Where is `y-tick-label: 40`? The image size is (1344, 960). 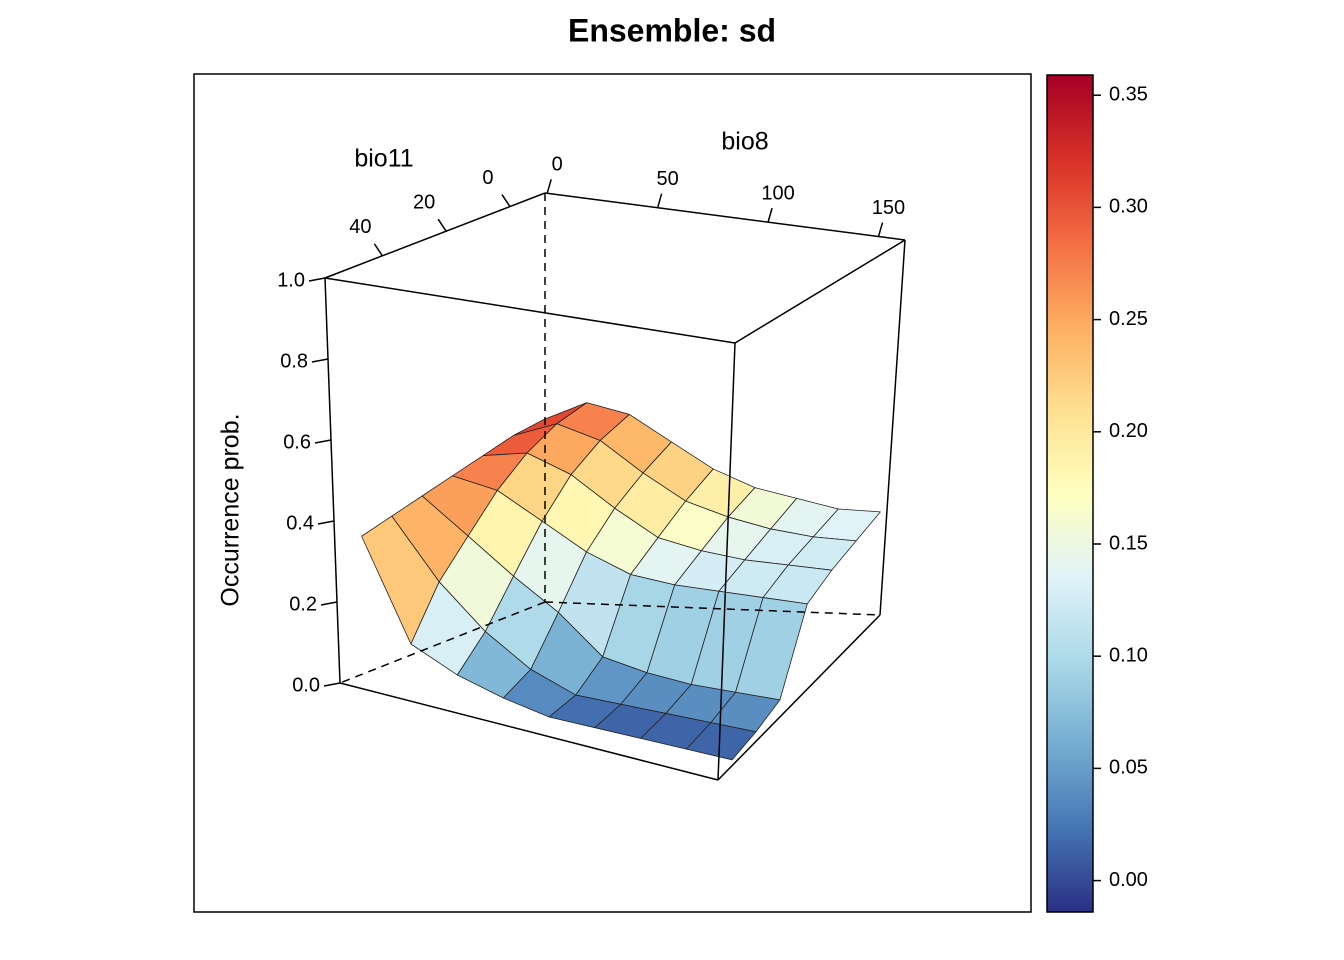
y-tick-label: 40 is located at coordinates (360, 227).